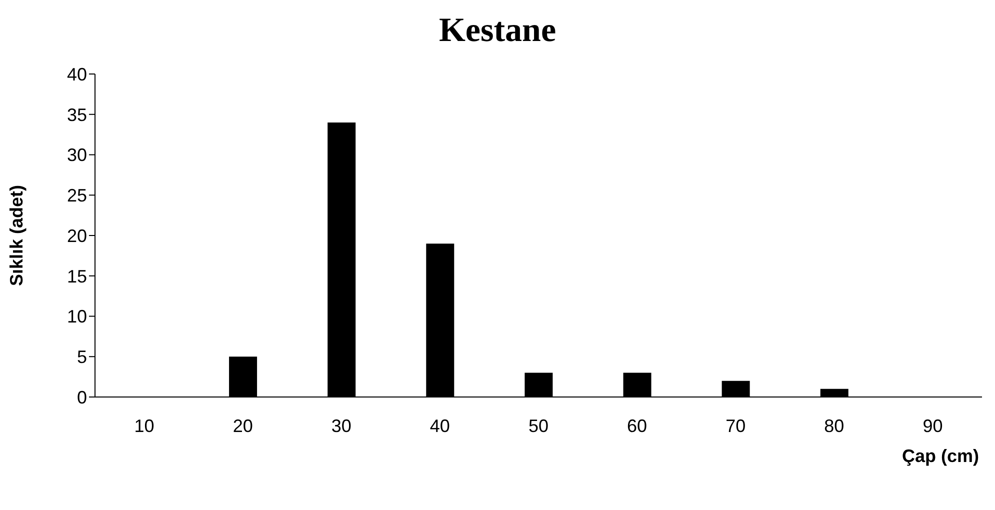 The width and height of the screenshot is (995, 510). What do you see at coordinates (76, 155) in the screenshot?
I see `y-tick-label: 30` at bounding box center [76, 155].